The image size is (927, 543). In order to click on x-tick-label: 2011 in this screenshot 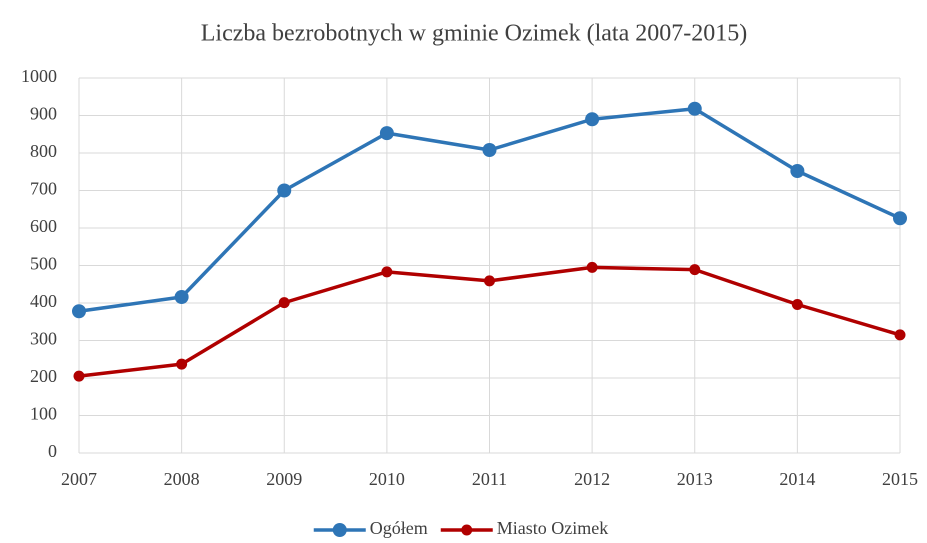, I will do `click(489, 479)`.